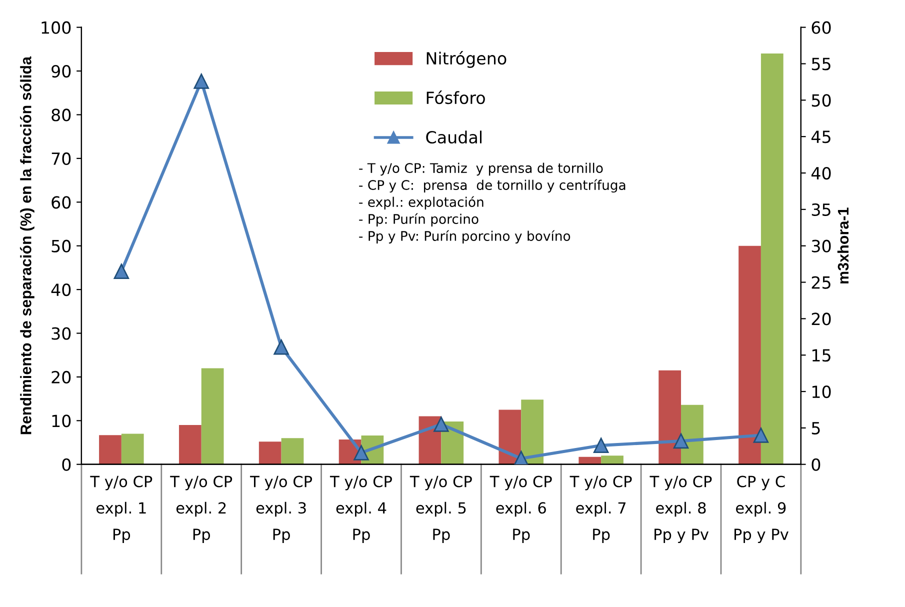 The width and height of the screenshot is (905, 607). I want to click on y2-tick-label: 50, so click(821, 100).